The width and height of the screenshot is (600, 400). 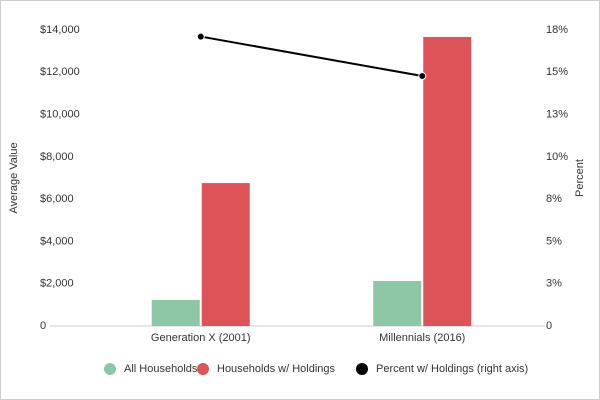 I want to click on y2-tick-label: 10%, so click(x=557, y=157).